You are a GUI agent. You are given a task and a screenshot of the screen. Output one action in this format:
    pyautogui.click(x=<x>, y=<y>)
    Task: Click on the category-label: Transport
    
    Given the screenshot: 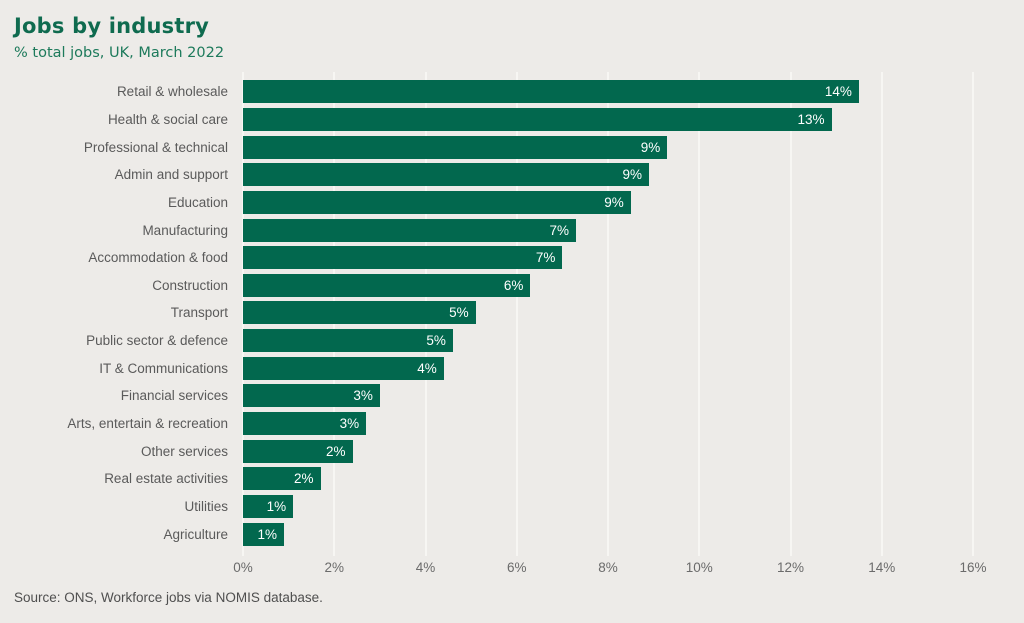 What is the action you would take?
    pyautogui.click(x=199, y=313)
    